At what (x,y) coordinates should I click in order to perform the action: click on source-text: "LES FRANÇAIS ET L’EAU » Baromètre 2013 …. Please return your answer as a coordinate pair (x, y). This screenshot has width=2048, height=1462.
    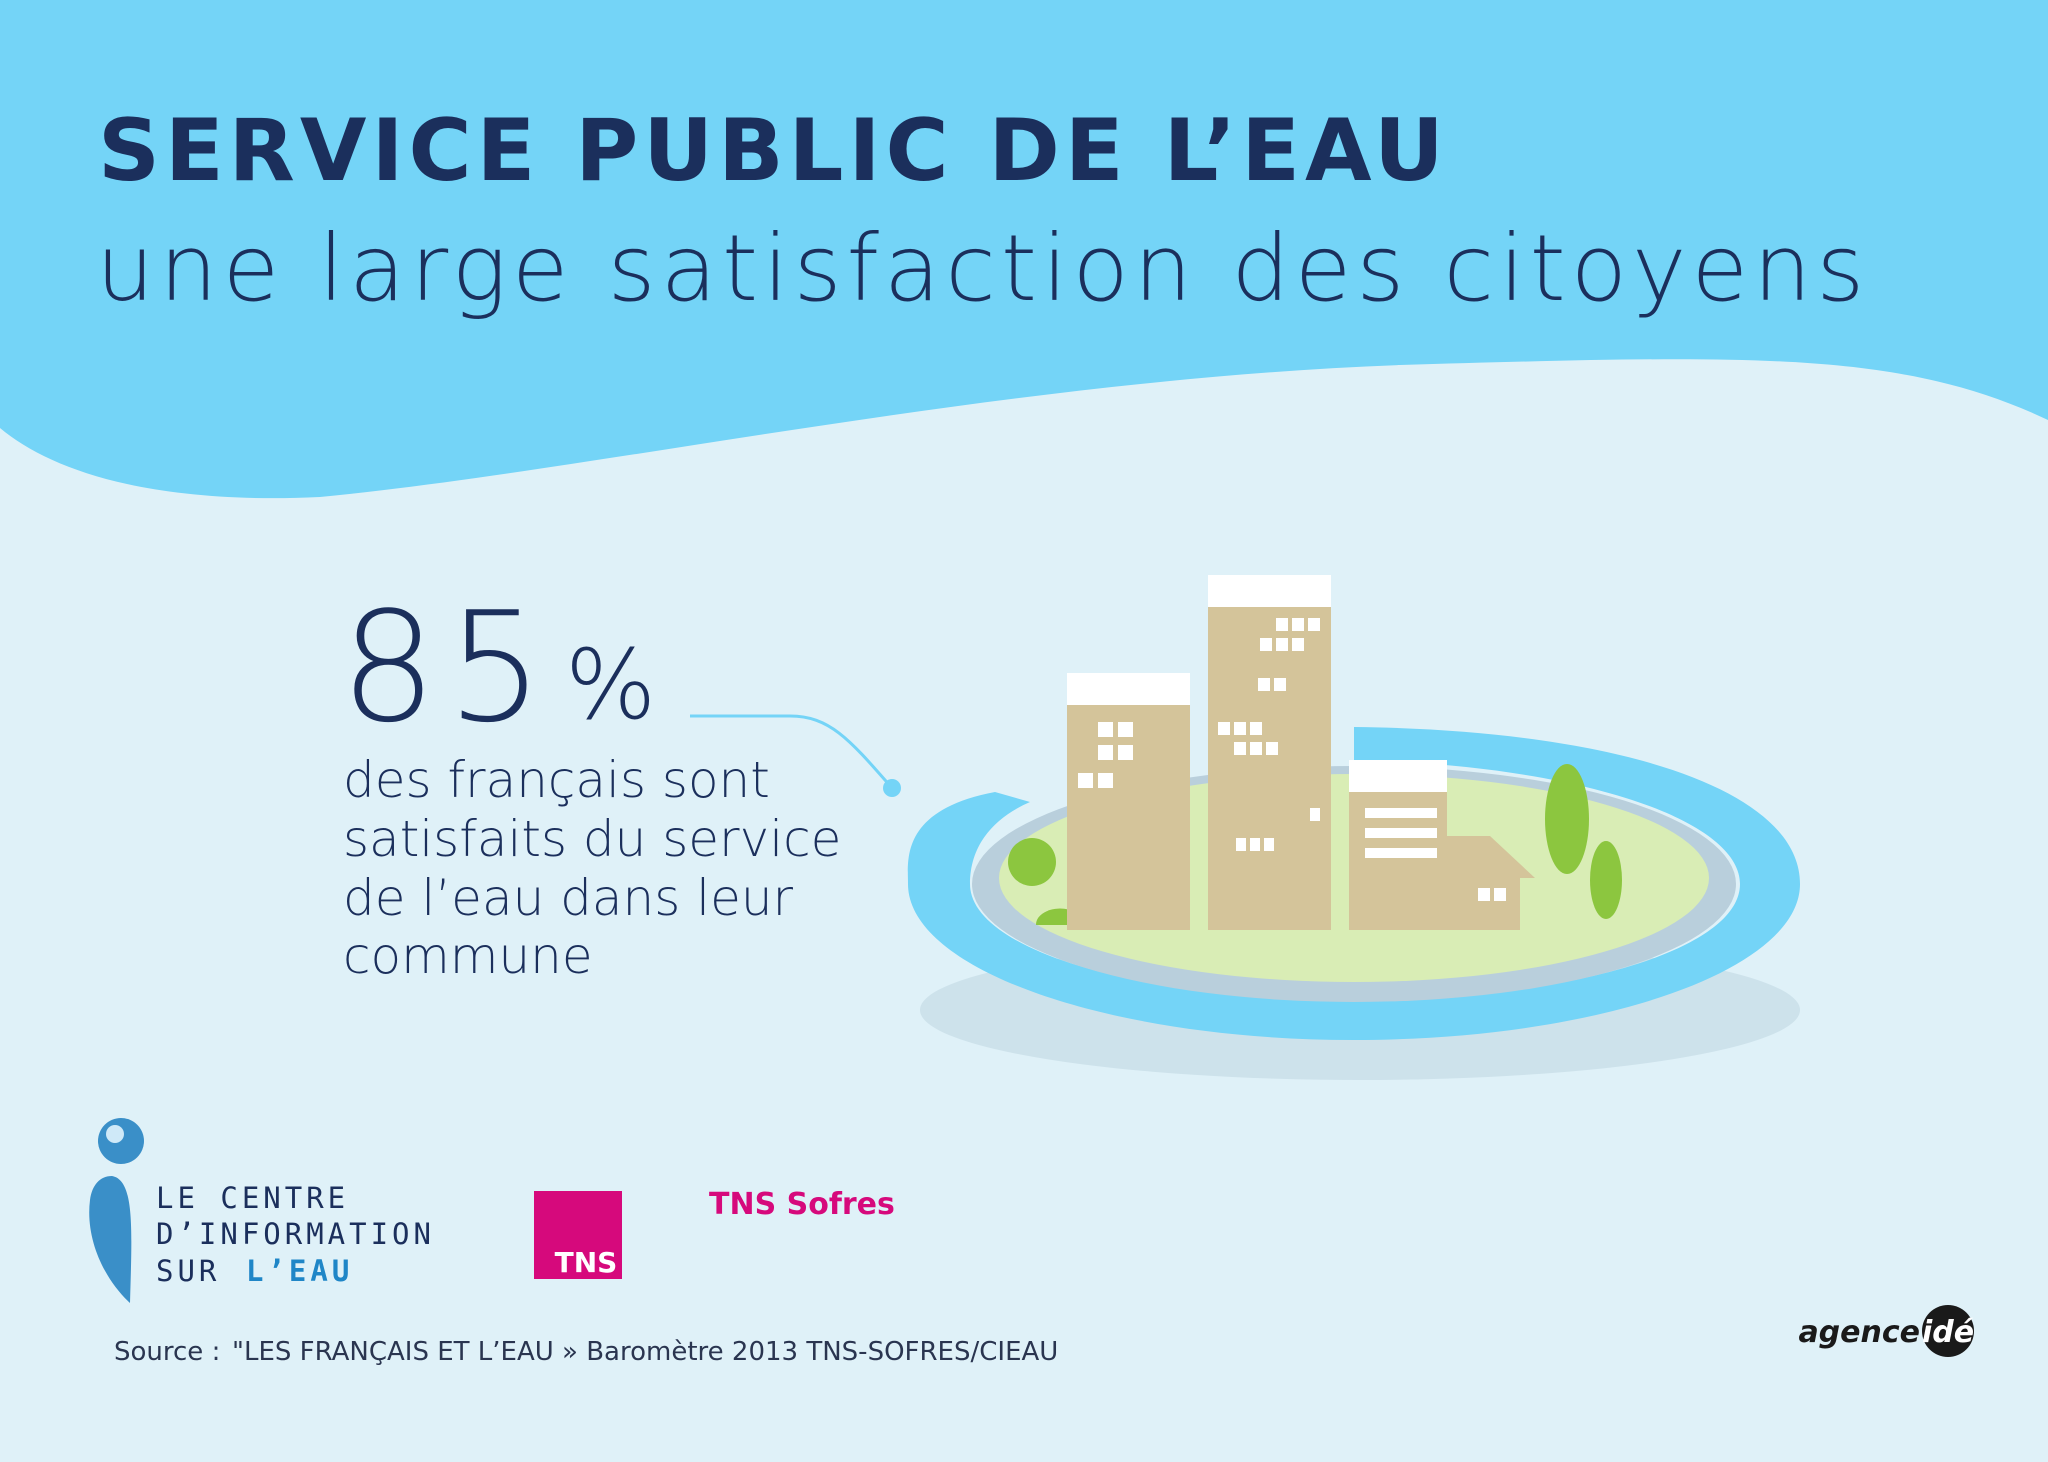
    Looking at the image, I should click on (645, 1352).